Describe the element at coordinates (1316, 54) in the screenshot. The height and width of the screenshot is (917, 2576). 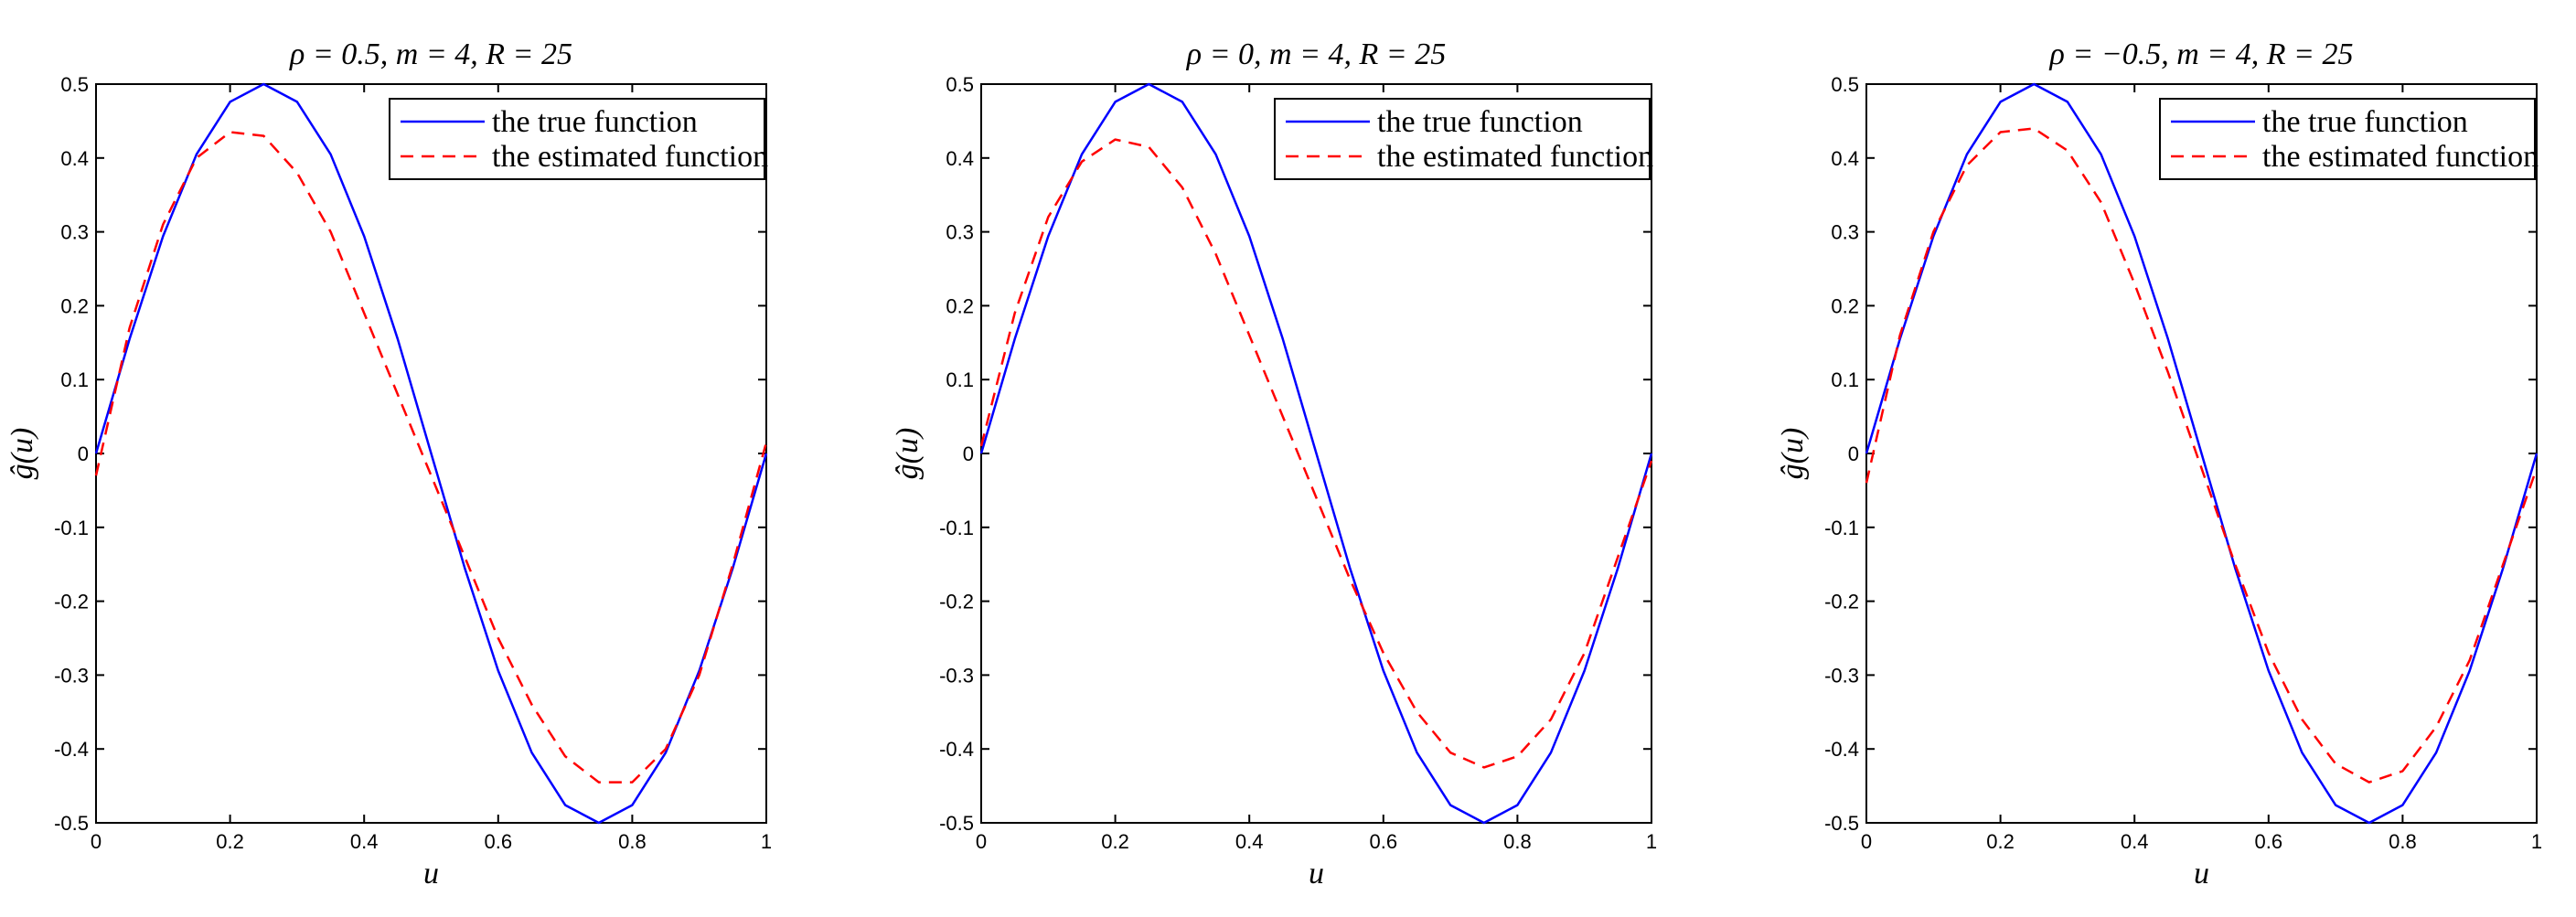
I see `chart-title: ρ = 0, m = 4, R = 25` at that location.